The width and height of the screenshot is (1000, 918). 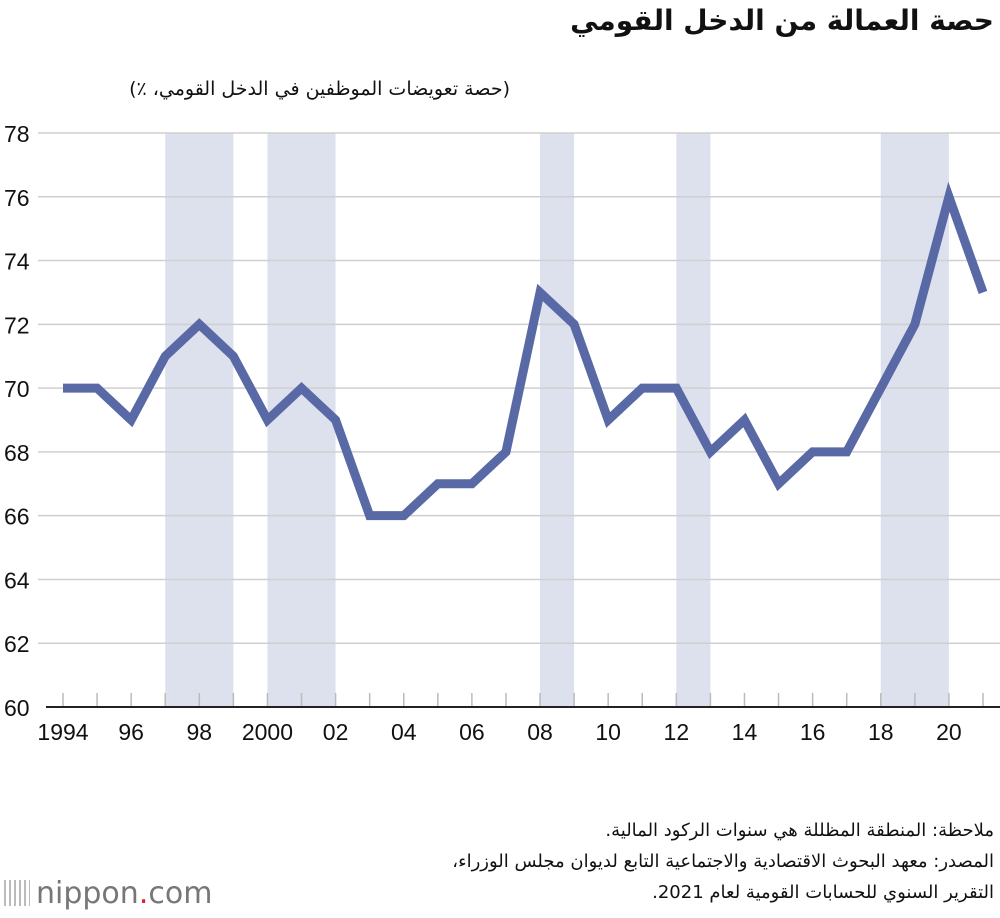 What do you see at coordinates (17, 453) in the screenshot?
I see `y-tick-label: 68` at bounding box center [17, 453].